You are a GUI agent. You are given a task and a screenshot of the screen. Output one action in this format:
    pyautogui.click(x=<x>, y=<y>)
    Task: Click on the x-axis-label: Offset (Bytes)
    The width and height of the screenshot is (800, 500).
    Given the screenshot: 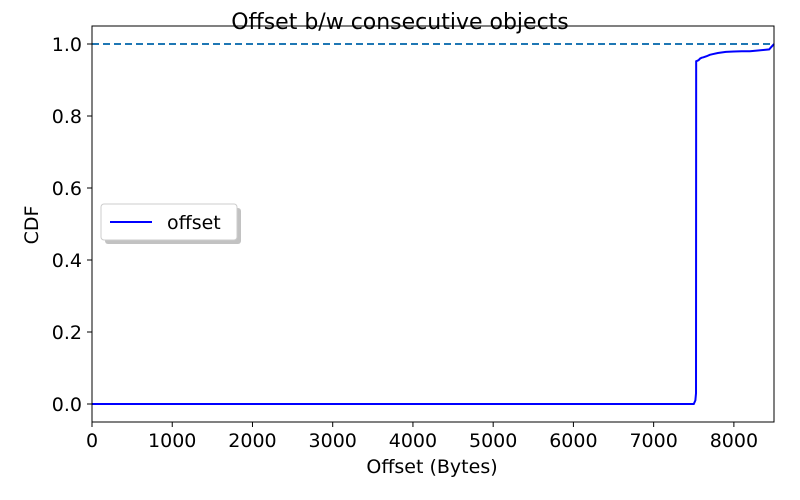 What is the action you would take?
    pyautogui.click(x=431, y=467)
    